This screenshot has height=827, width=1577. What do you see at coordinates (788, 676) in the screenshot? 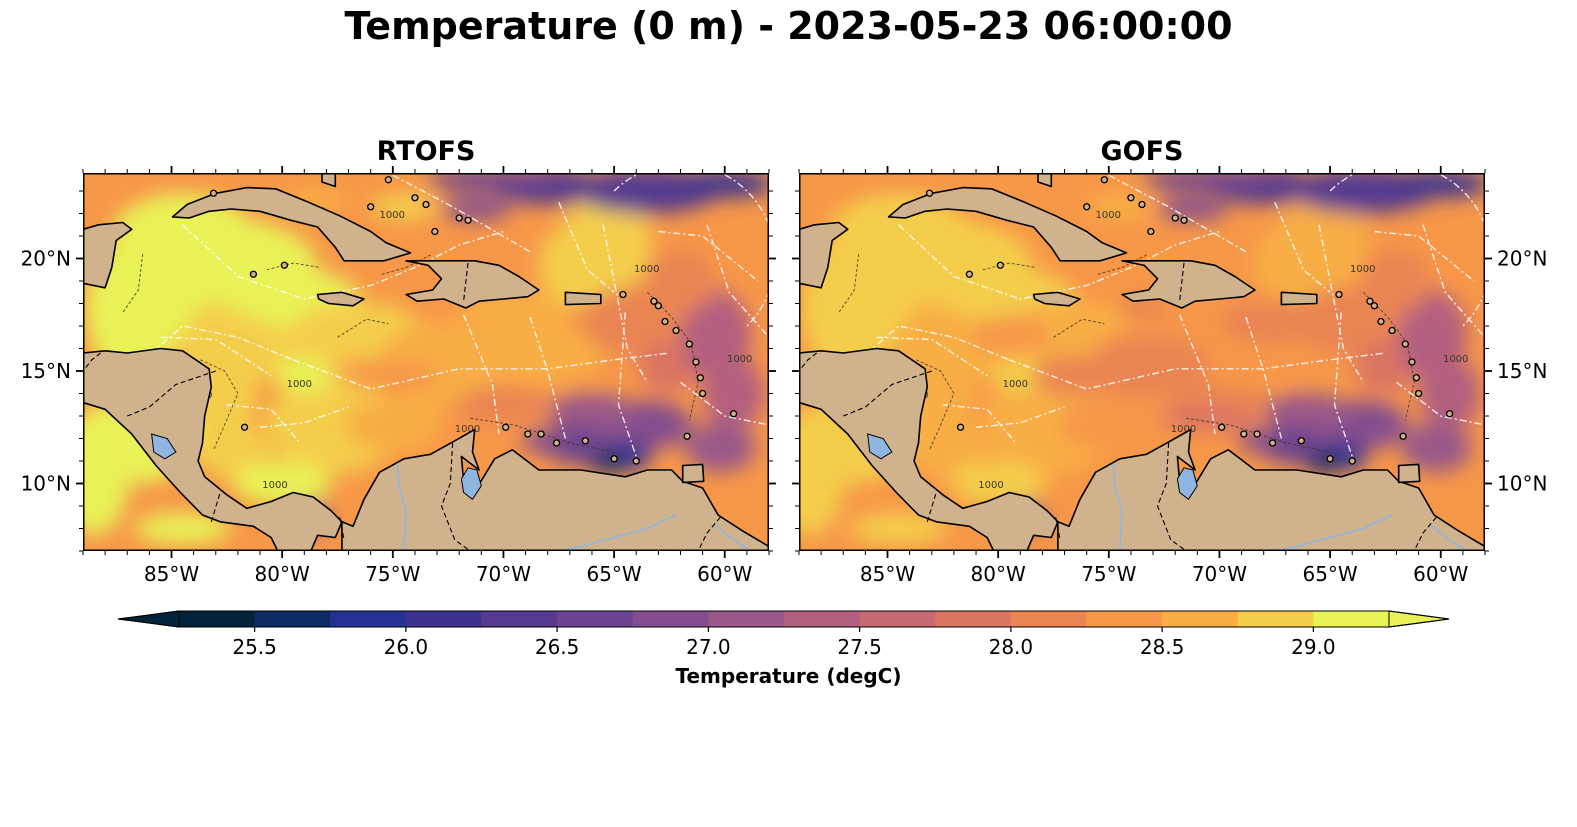
I see `colorbar-label: Temperature (degC)` at bounding box center [788, 676].